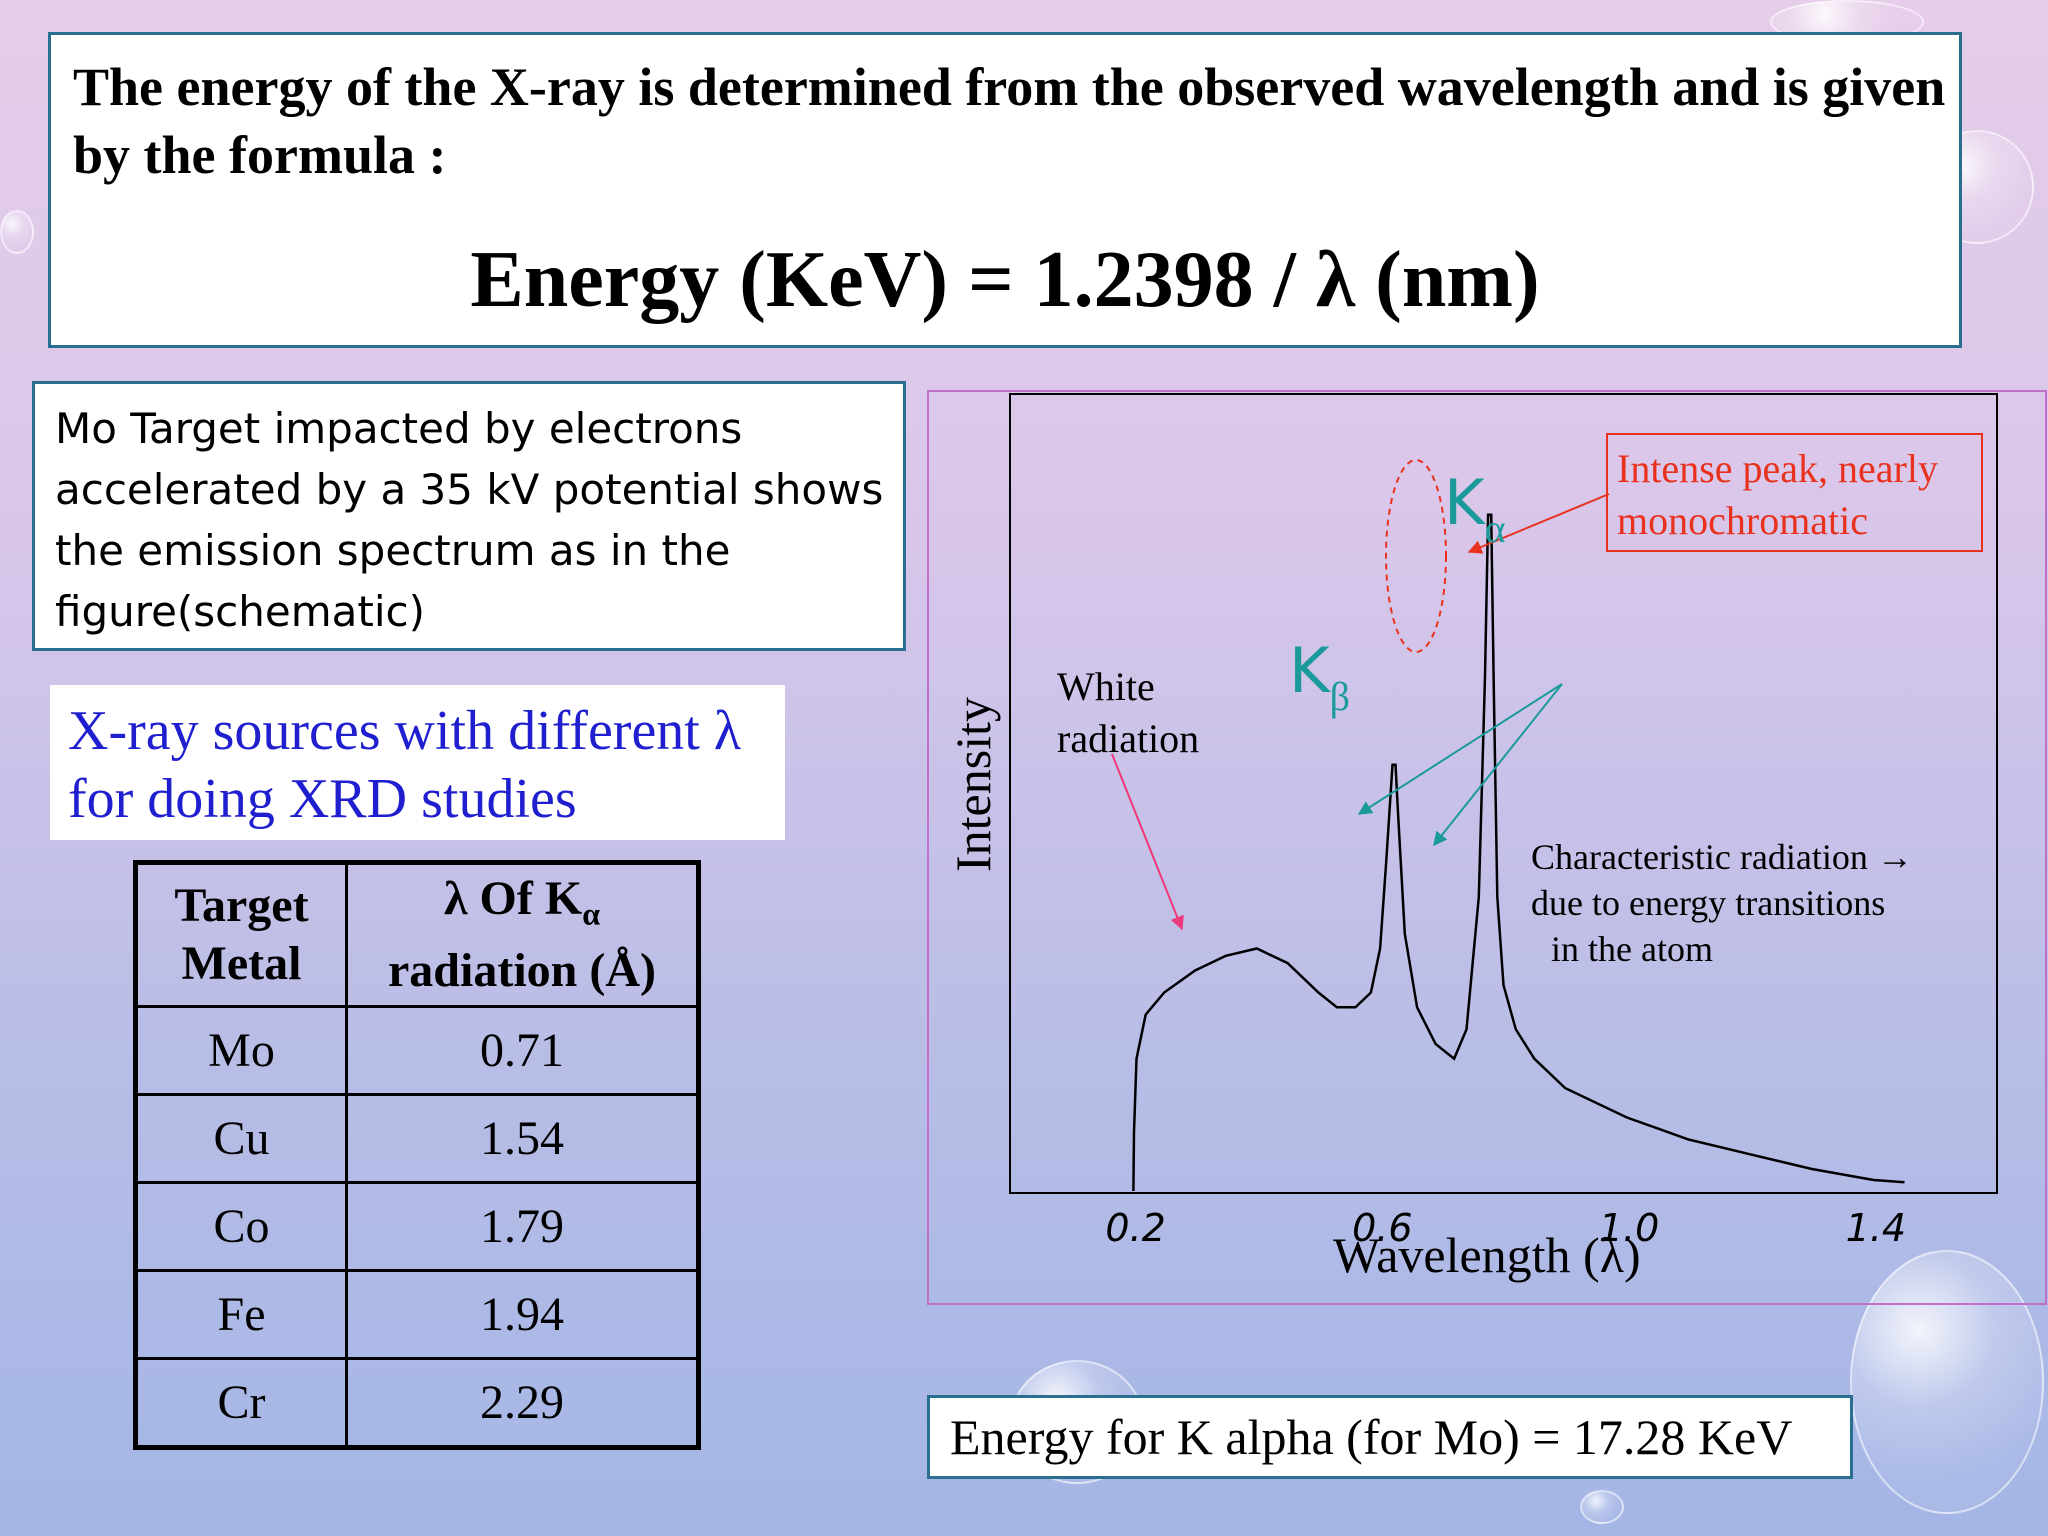 The height and width of the screenshot is (1536, 2048). I want to click on x-axis-label: Wavelength (λ), so click(1487, 1255).